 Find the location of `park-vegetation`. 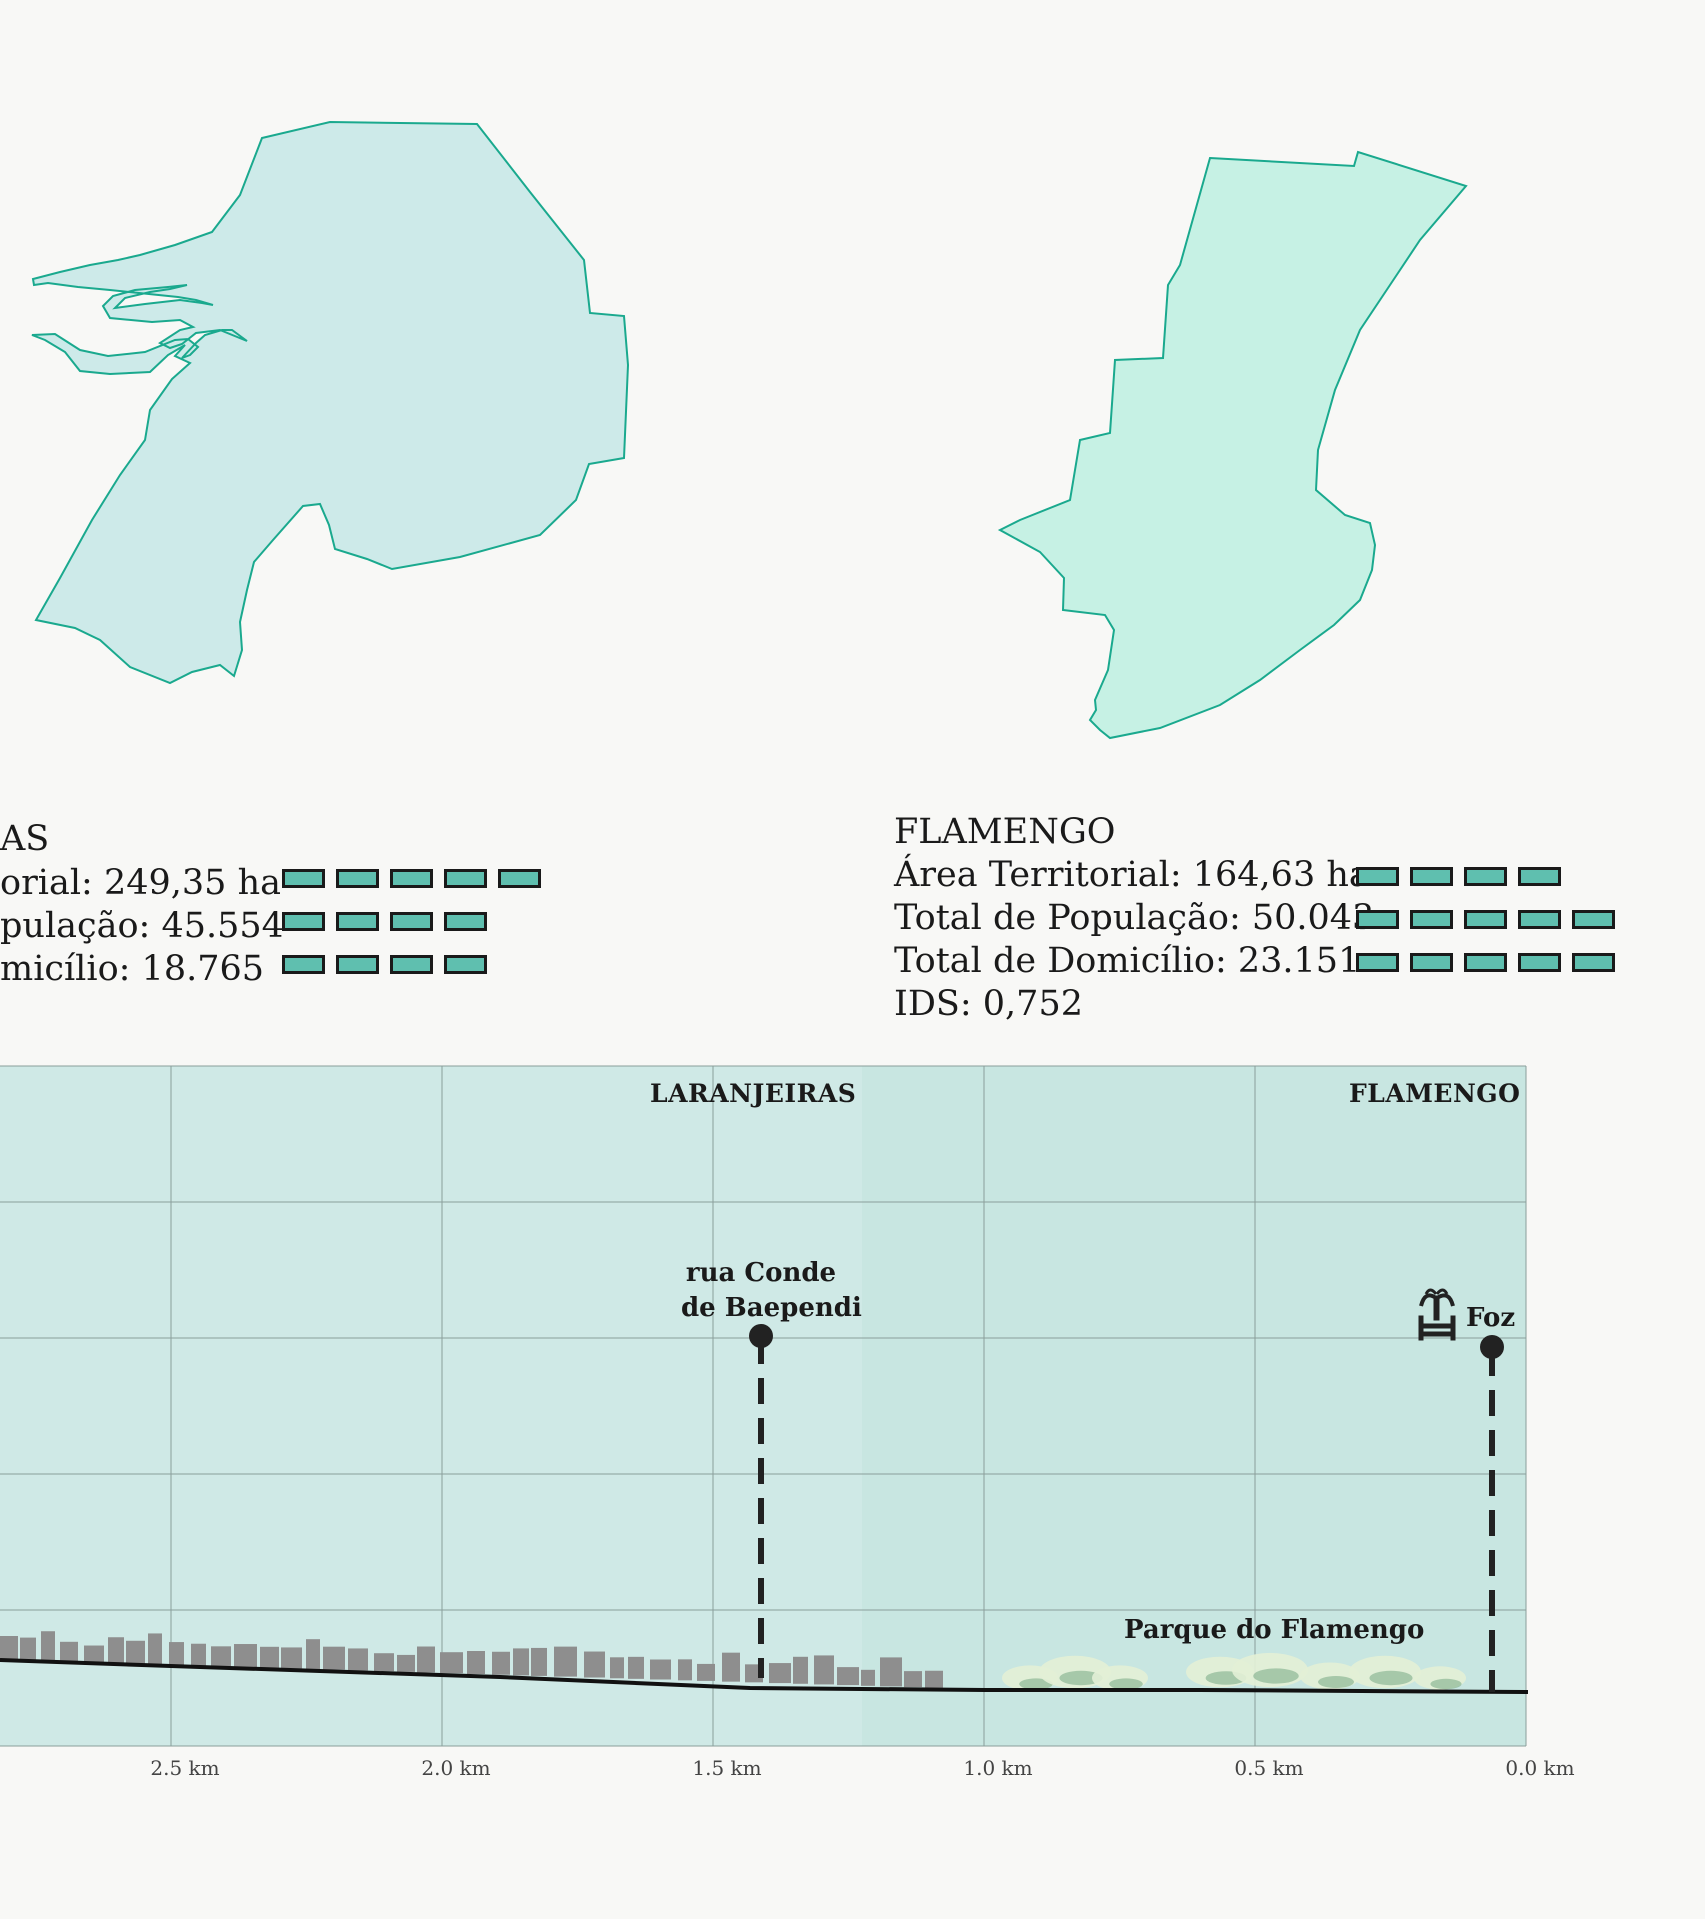

park-vegetation is located at coordinates (1234, 1671).